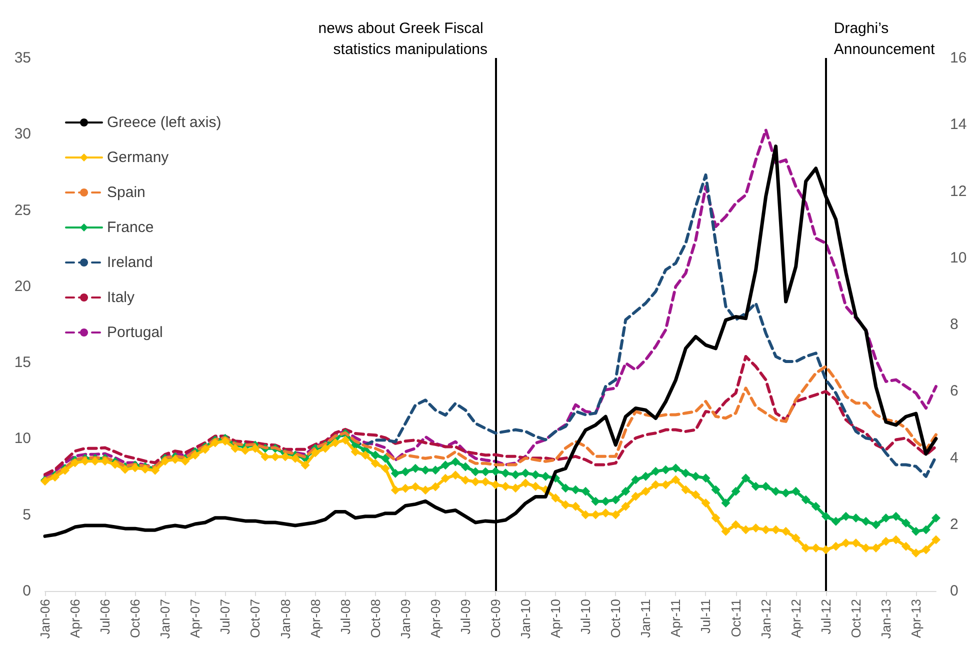 Image resolution: width=979 pixels, height=652 pixels. What do you see at coordinates (195, 618) in the screenshot?
I see `x-tick-label: Apr-07` at bounding box center [195, 618].